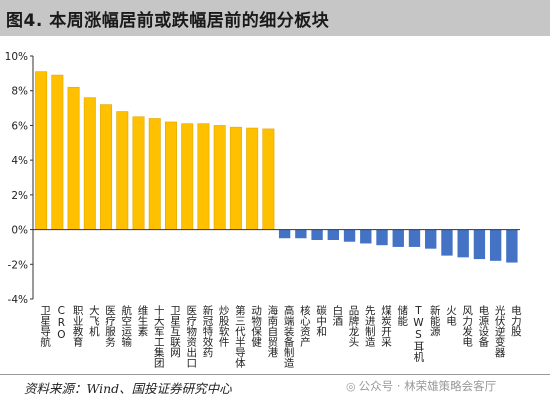  Describe the element at coordinates (354, 326) in the screenshot. I see `category-label: 品牌龙头` at that location.